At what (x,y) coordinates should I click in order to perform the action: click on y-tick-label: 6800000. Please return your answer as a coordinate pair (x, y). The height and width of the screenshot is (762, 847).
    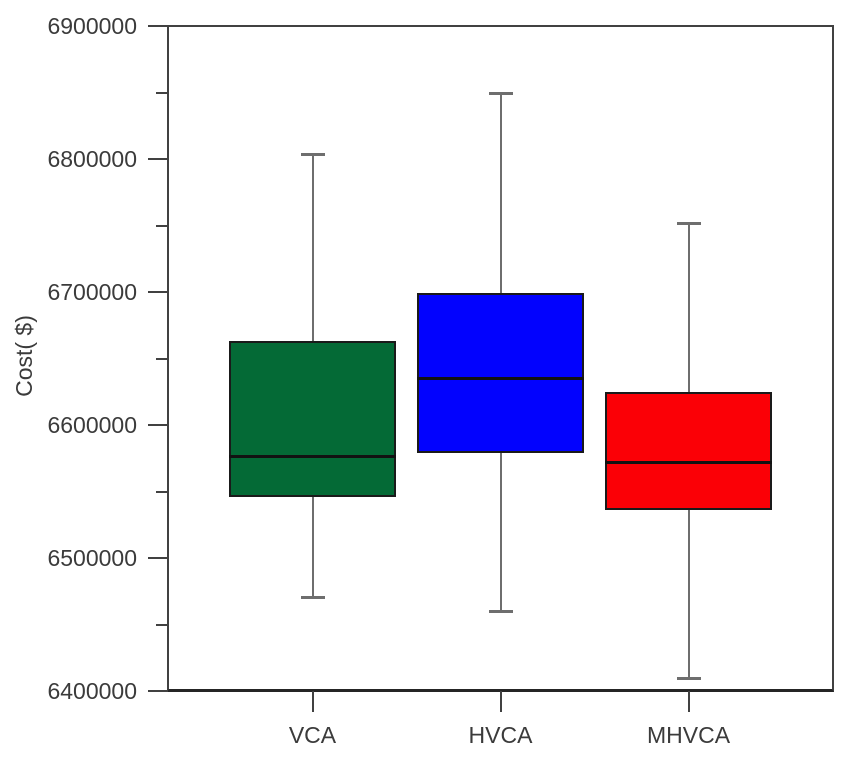
    Looking at the image, I should click on (92, 159).